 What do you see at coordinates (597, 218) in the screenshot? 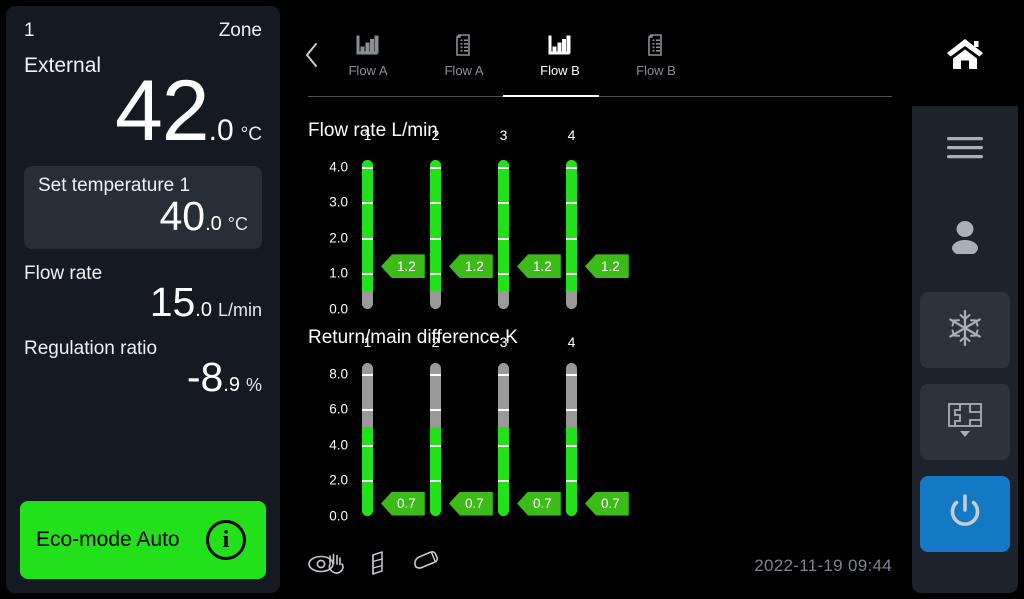
I see `bar-column: 4 1.2` at bounding box center [597, 218].